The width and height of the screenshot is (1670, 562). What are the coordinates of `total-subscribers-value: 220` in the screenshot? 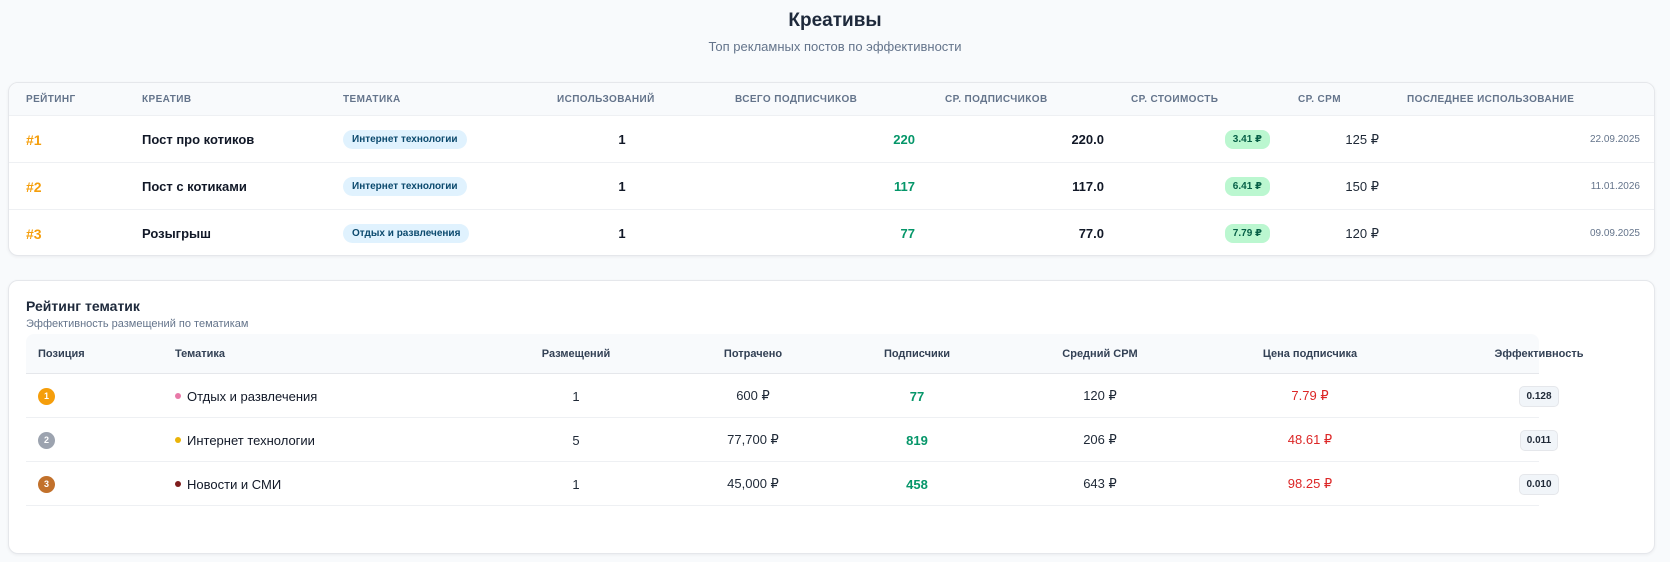 It's located at (904, 139).